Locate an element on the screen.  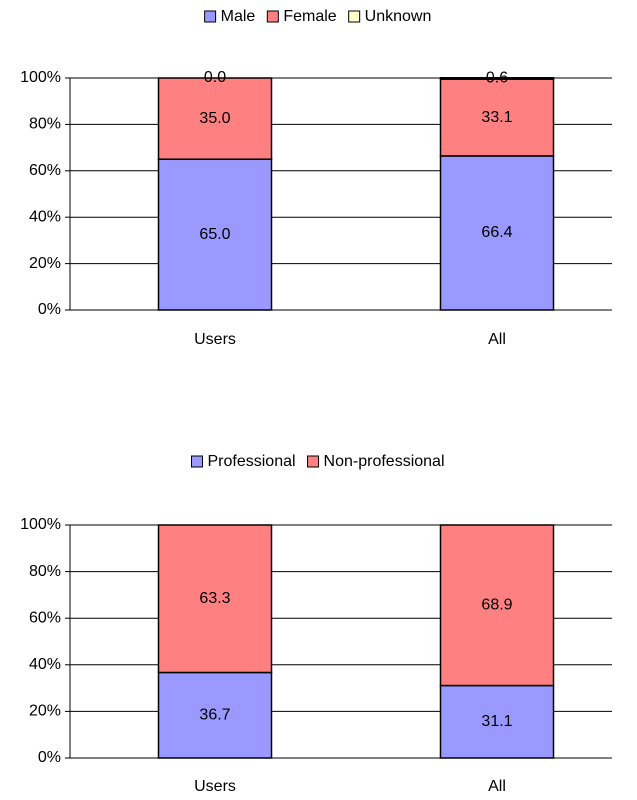
value-label: 31.1 is located at coordinates (496, 721).